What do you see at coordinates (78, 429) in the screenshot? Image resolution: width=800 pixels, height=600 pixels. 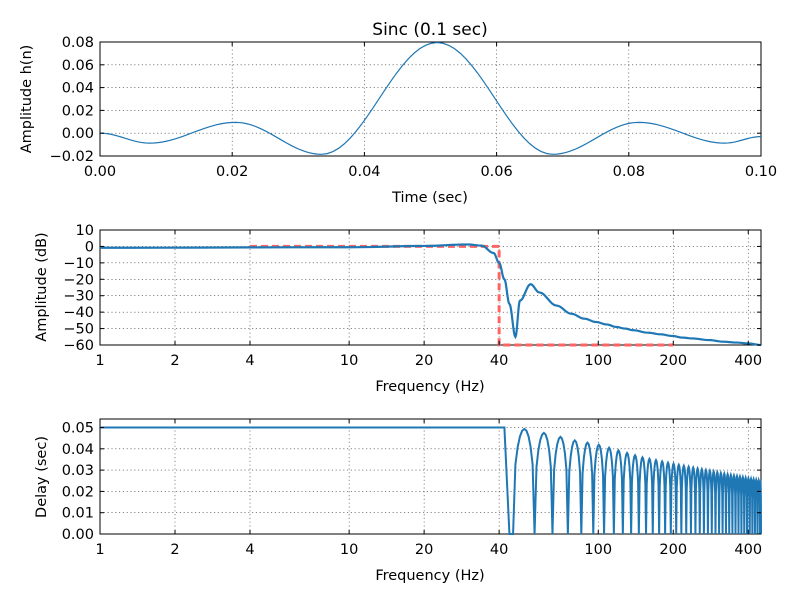 I see `y-tick-label: 0.05` at bounding box center [78, 429].